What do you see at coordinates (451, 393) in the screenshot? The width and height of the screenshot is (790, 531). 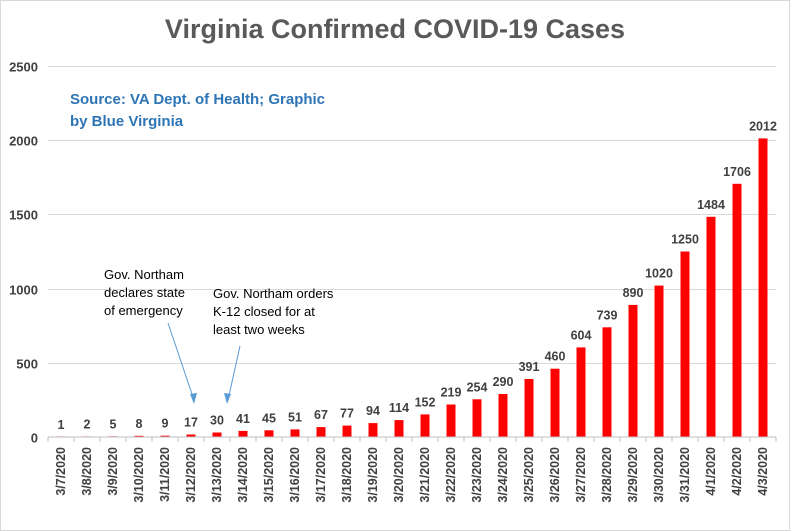 I see `data-label: 219` at bounding box center [451, 393].